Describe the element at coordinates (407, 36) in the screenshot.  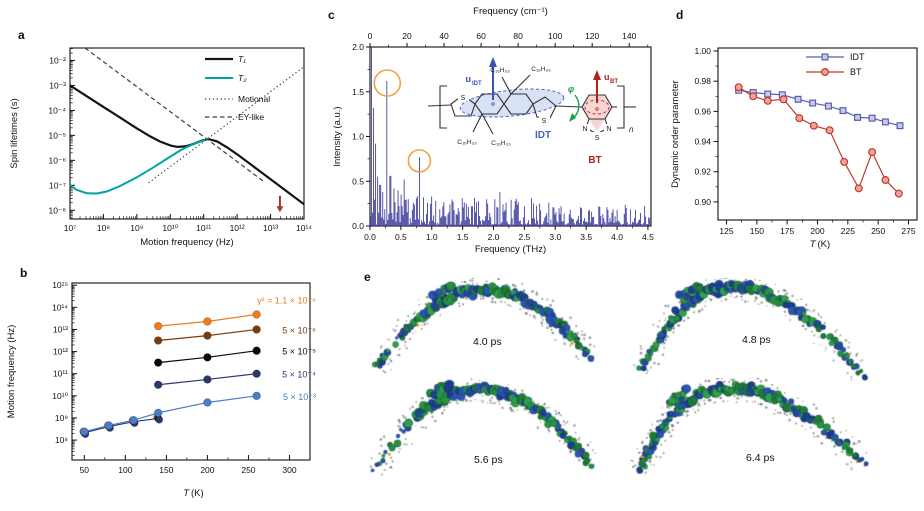
I see `c-top-tick-label: 20` at that location.